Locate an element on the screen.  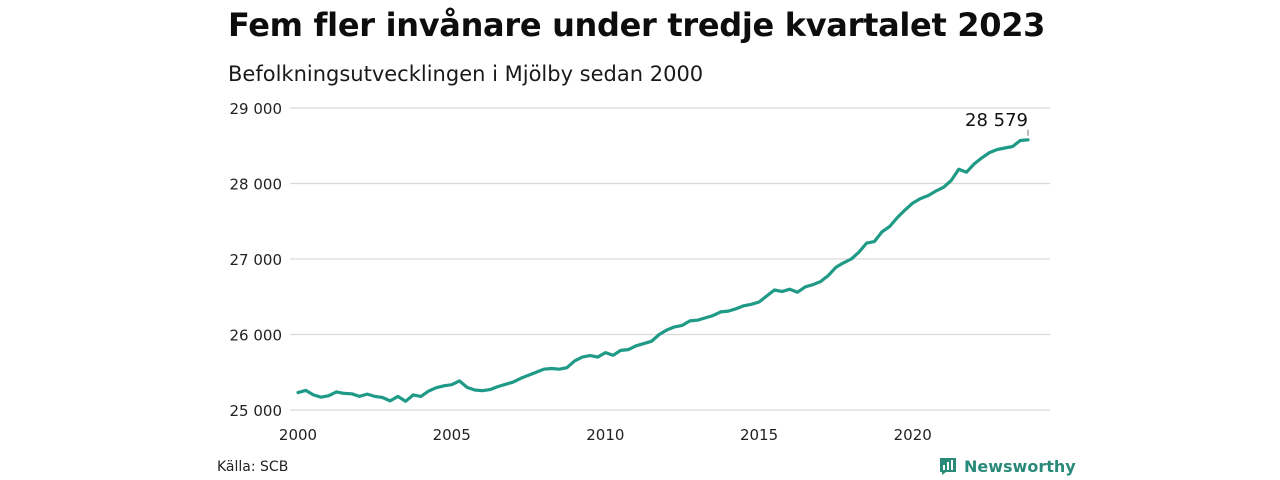
annotation-label: 28 579 is located at coordinates (996, 120).